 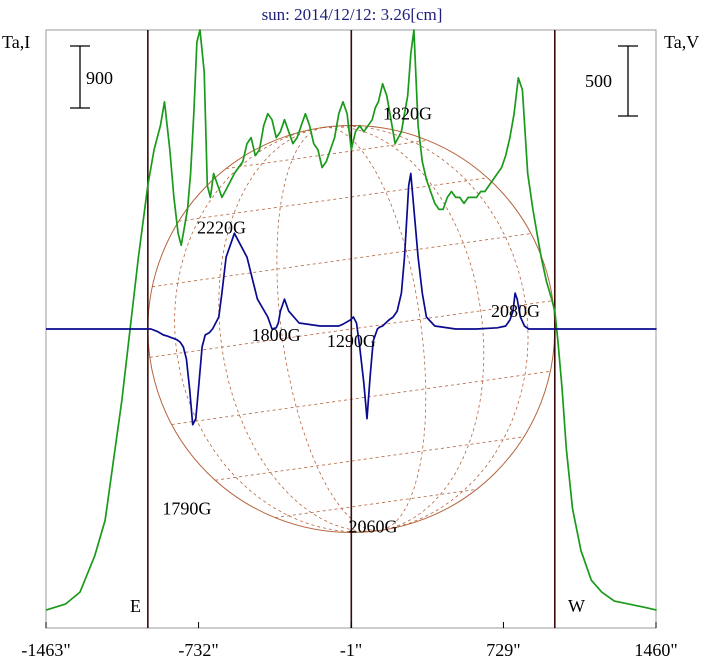 What do you see at coordinates (681, 42) in the screenshot?
I see `right-axis-label: Ta,V` at bounding box center [681, 42].